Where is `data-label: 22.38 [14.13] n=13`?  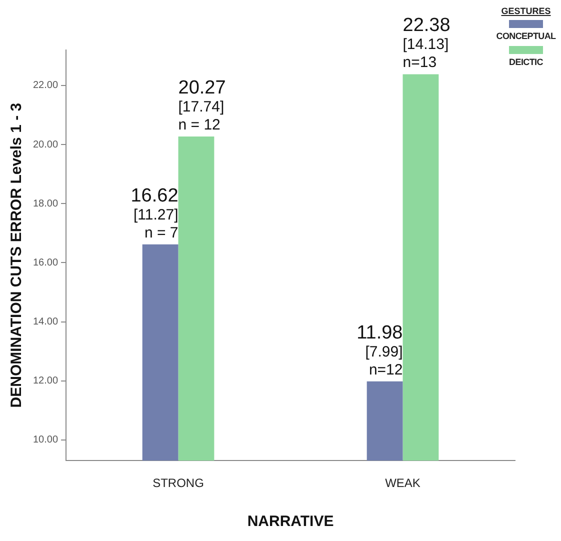
data-label: 22.38 [14.13] n=13 is located at coordinates (426, 43).